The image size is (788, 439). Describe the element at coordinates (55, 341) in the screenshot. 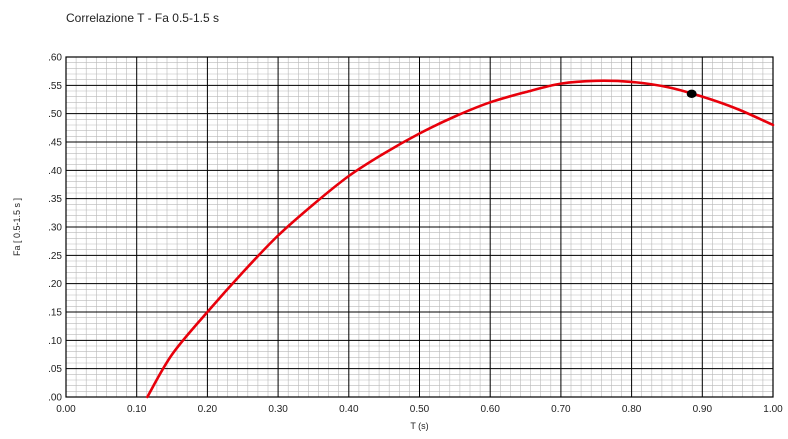

I see `y-tick-label: .10` at that location.